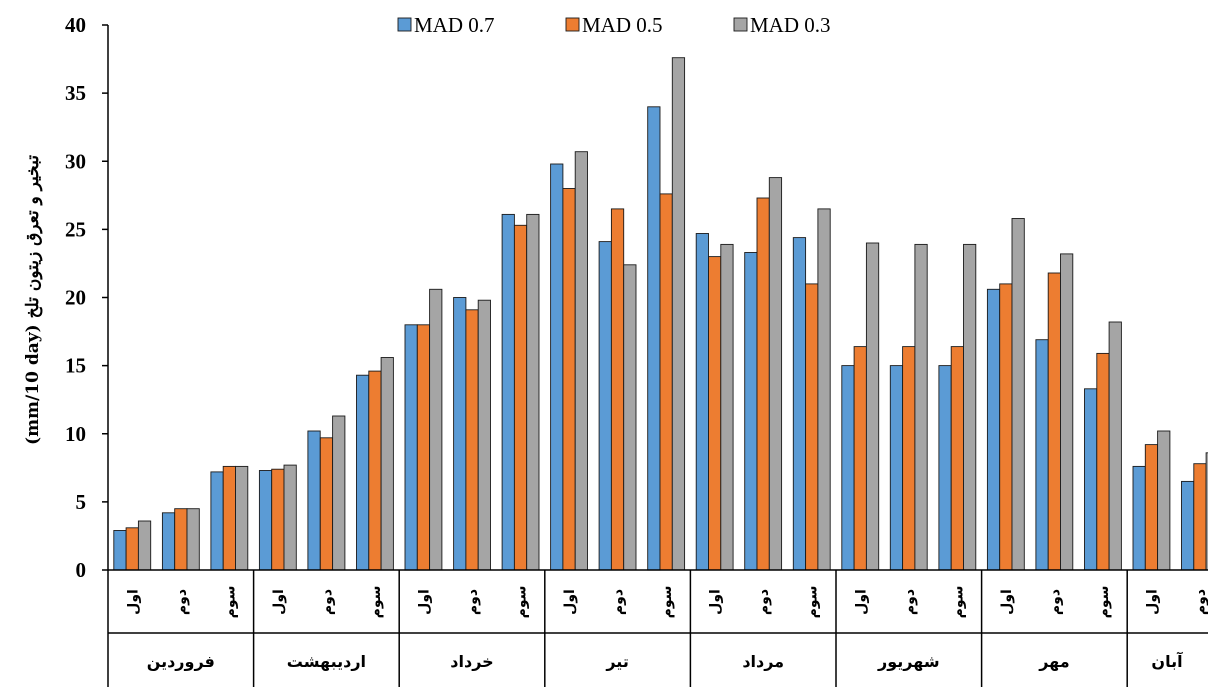 The width and height of the screenshot is (1208, 687). Describe the element at coordinates (75, 25) in the screenshot. I see `y-tick-label: 40` at that location.